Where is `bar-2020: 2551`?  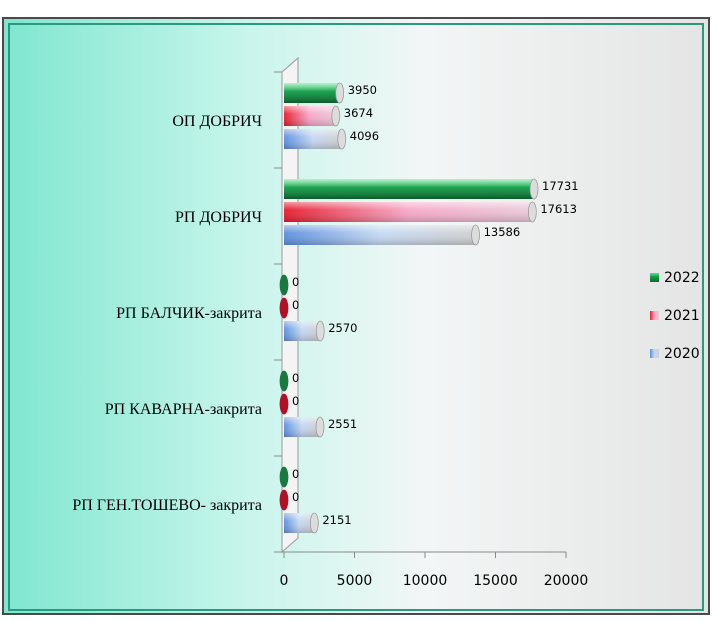 bar-2020: 2551 is located at coordinates (320, 427).